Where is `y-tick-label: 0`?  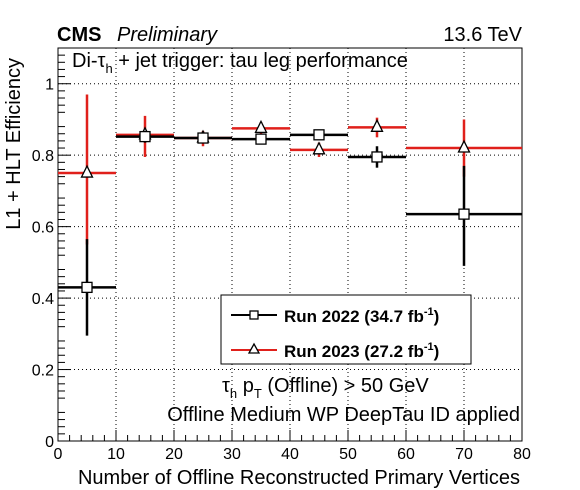
y-tick-label: 0 is located at coordinates (49, 442).